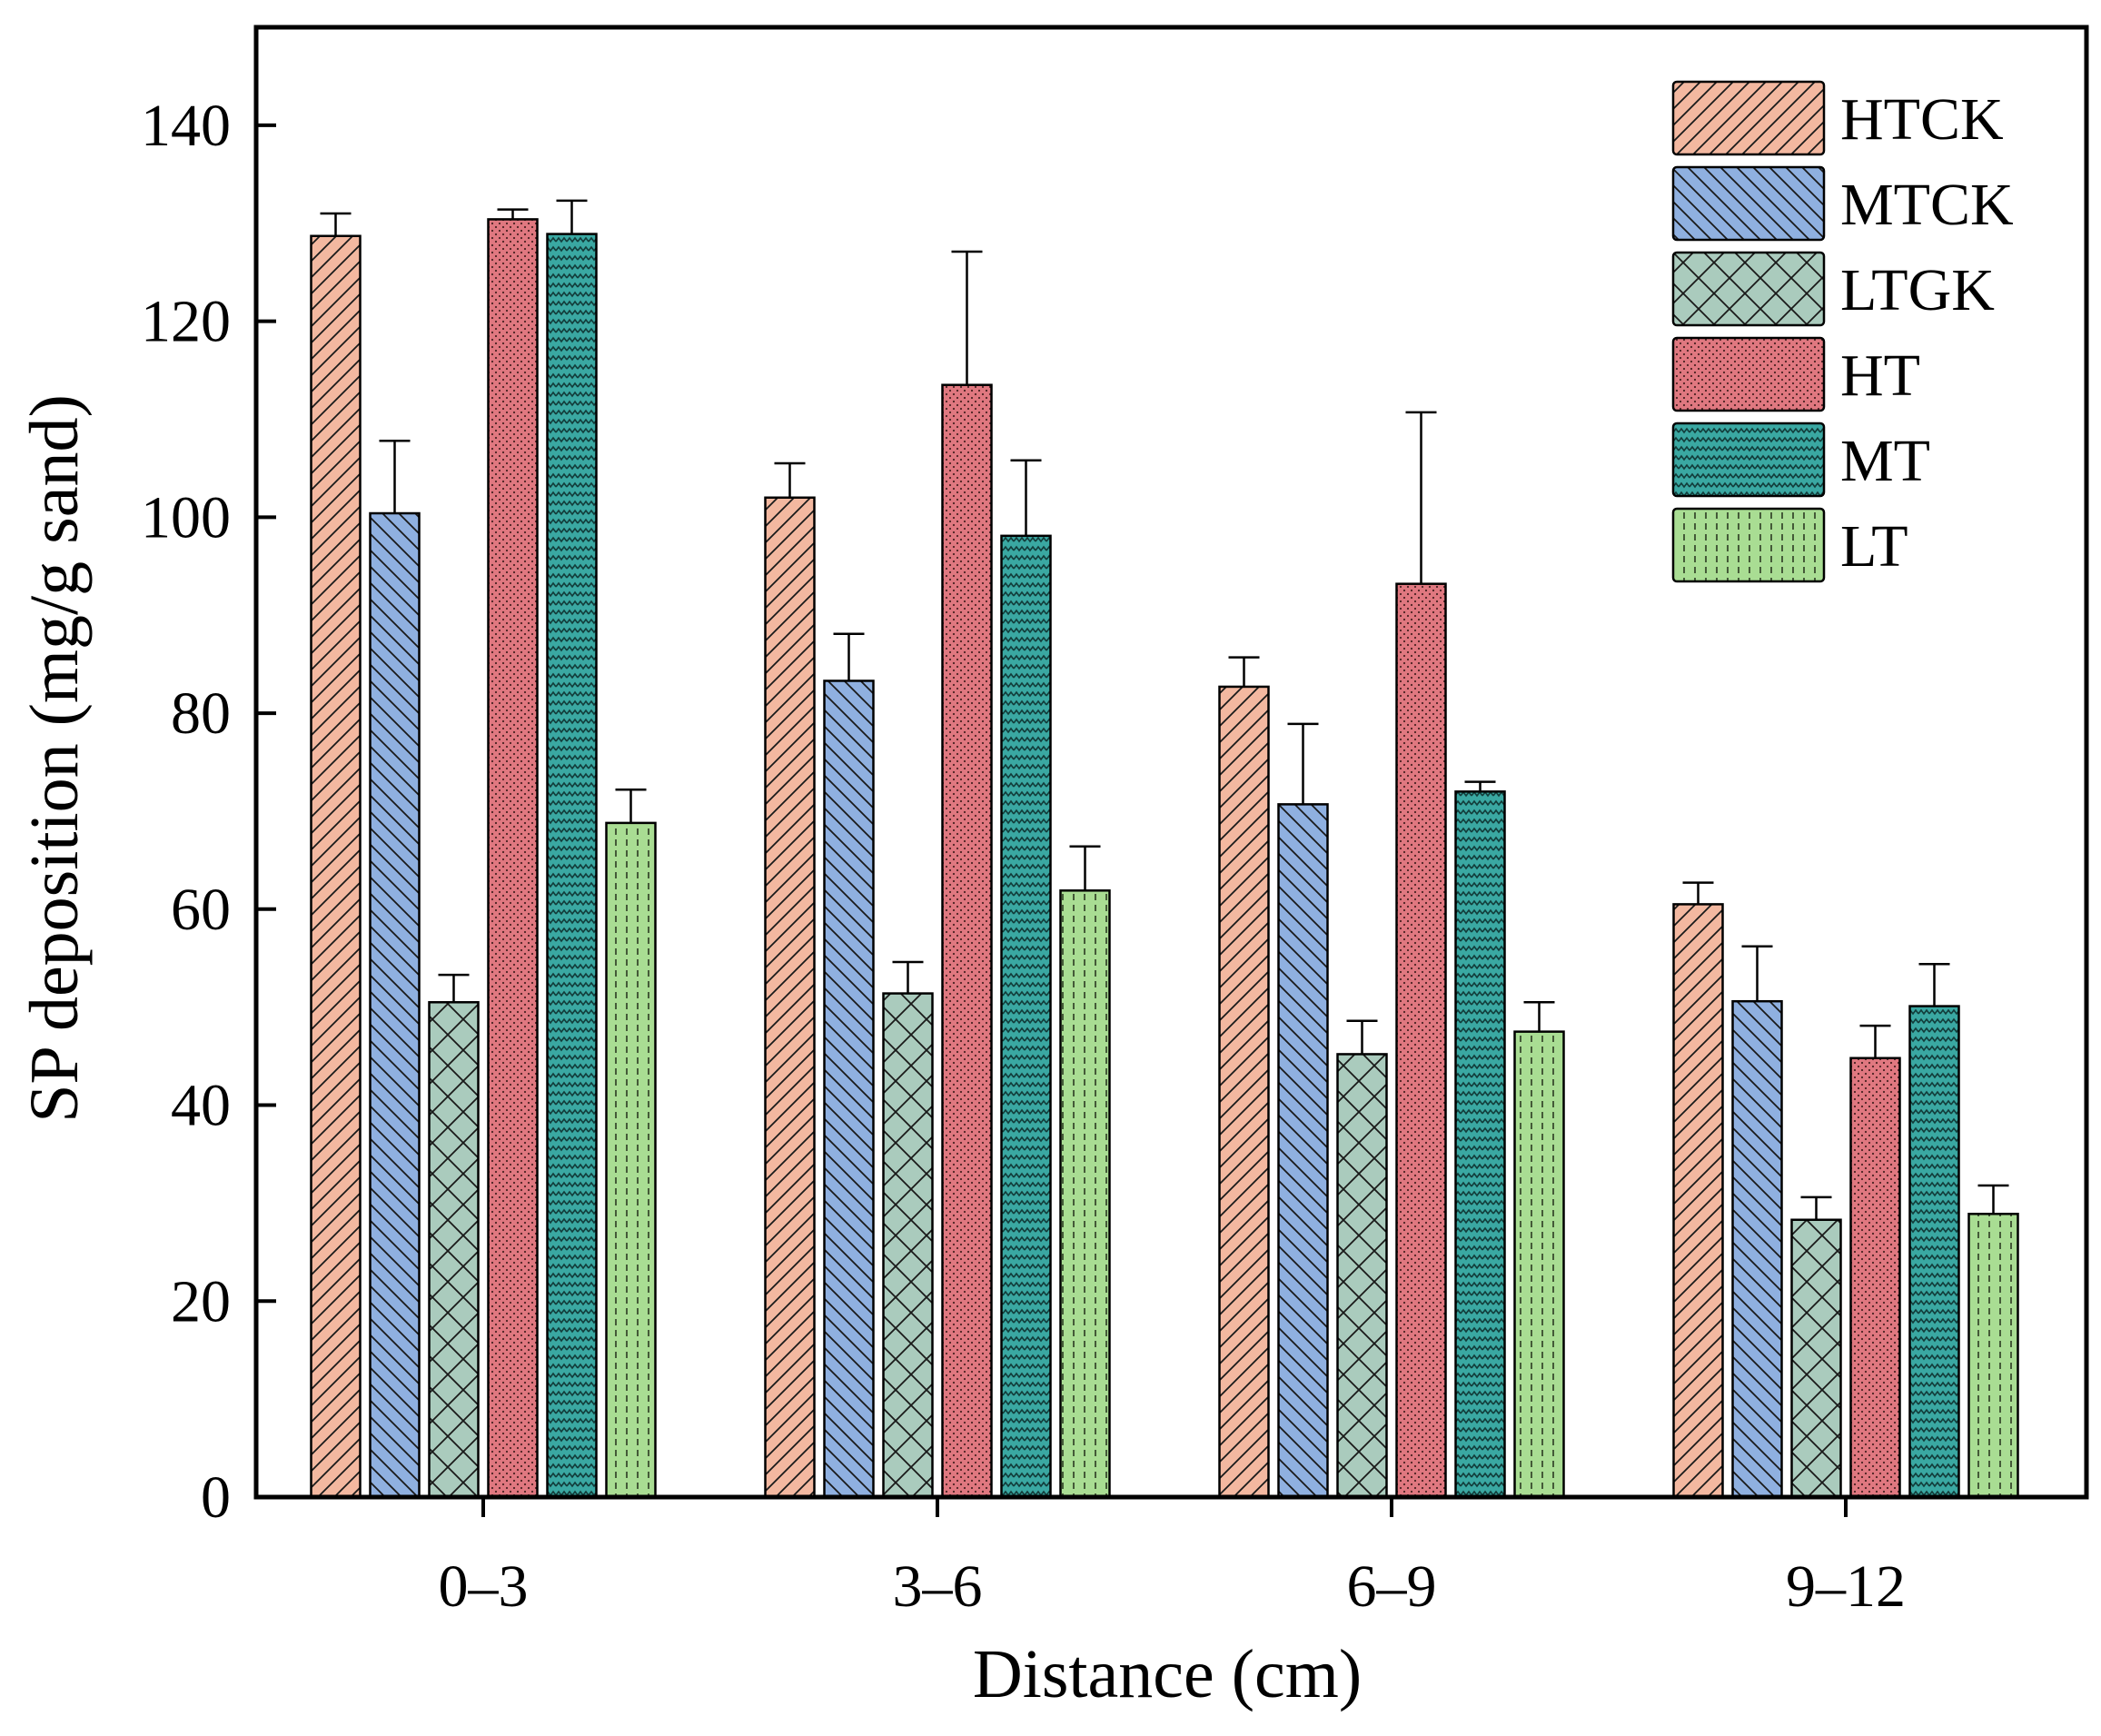 Image resolution: width=2101 pixels, height=1736 pixels. I want to click on y-tick-label: 100, so click(186, 517).